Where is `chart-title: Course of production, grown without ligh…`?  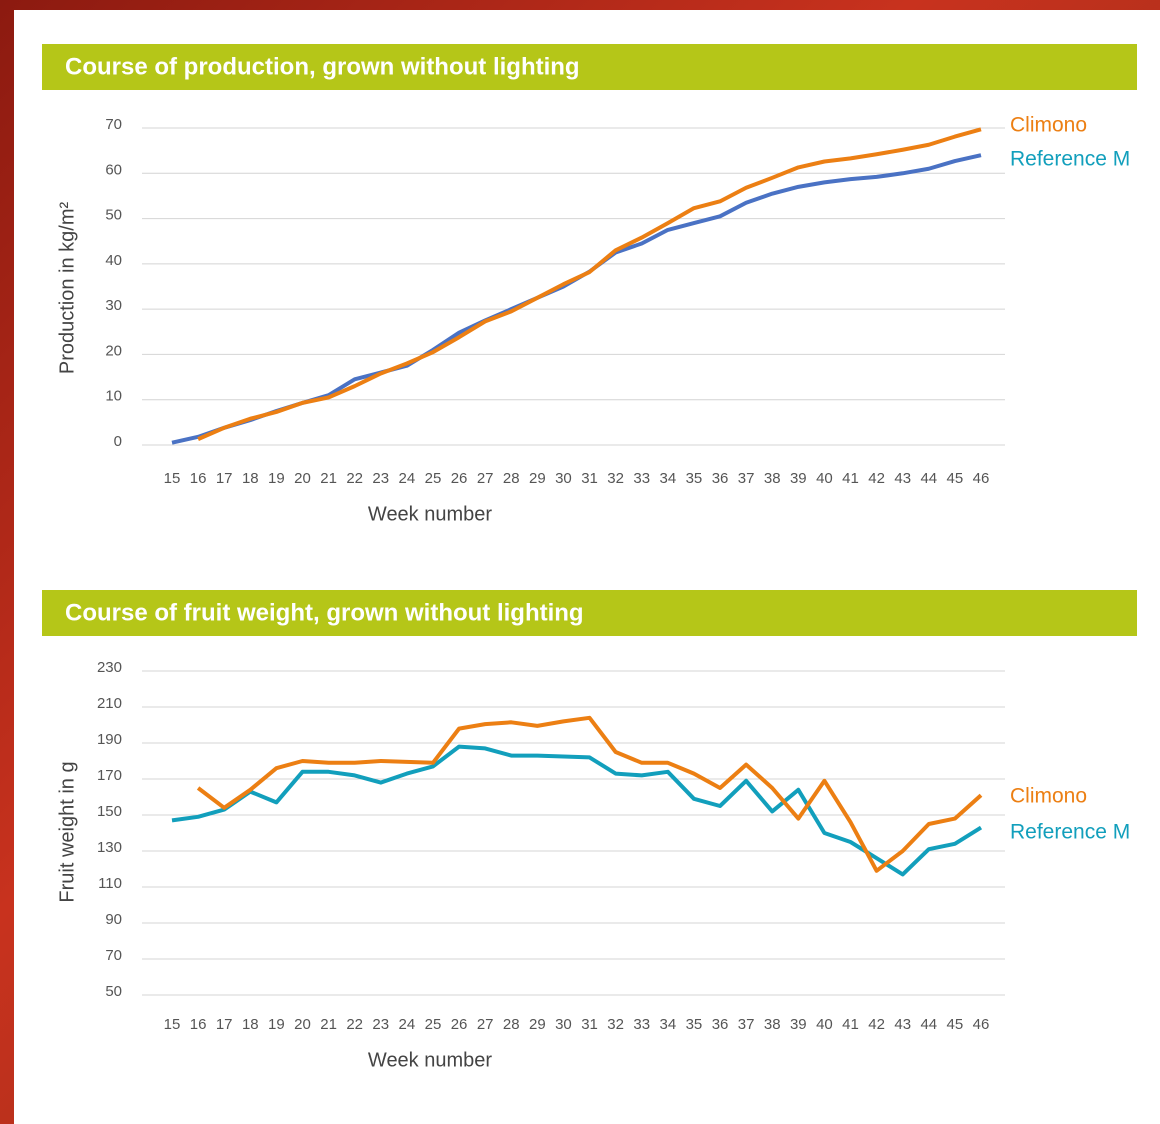
chart-title: Course of production, grown without ligh… is located at coordinates (322, 66).